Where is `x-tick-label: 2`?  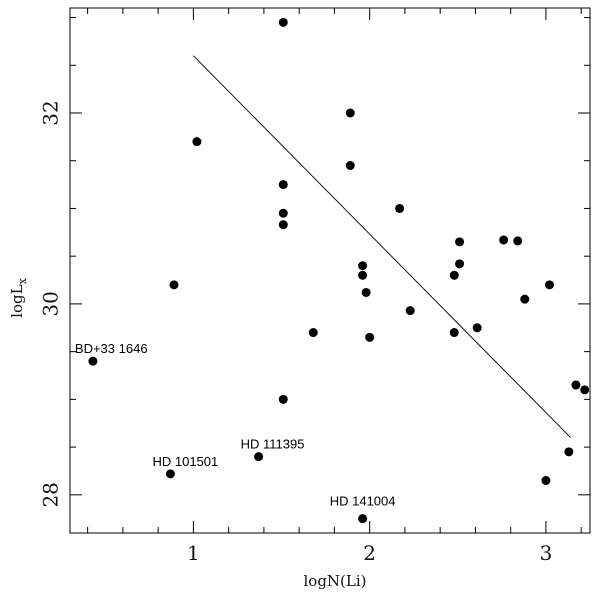 x-tick-label: 2 is located at coordinates (369, 553).